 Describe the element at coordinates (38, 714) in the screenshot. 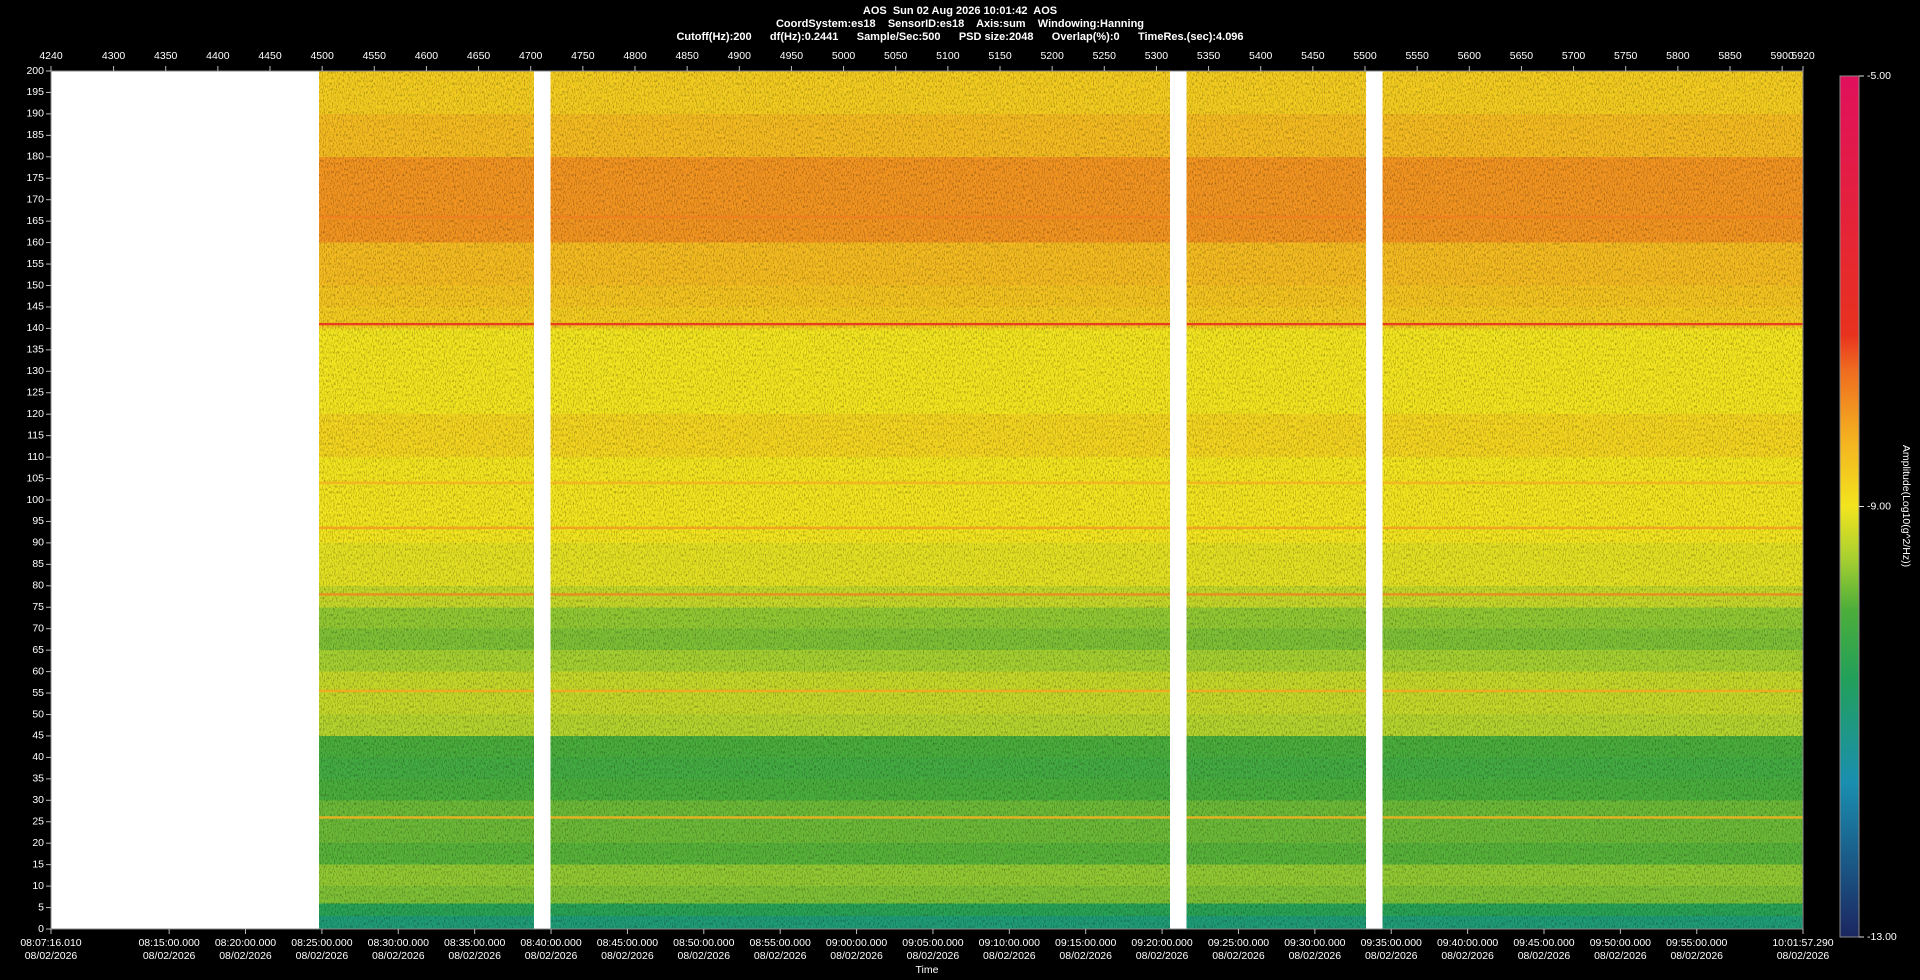

I see `y-tick-label: 50` at that location.